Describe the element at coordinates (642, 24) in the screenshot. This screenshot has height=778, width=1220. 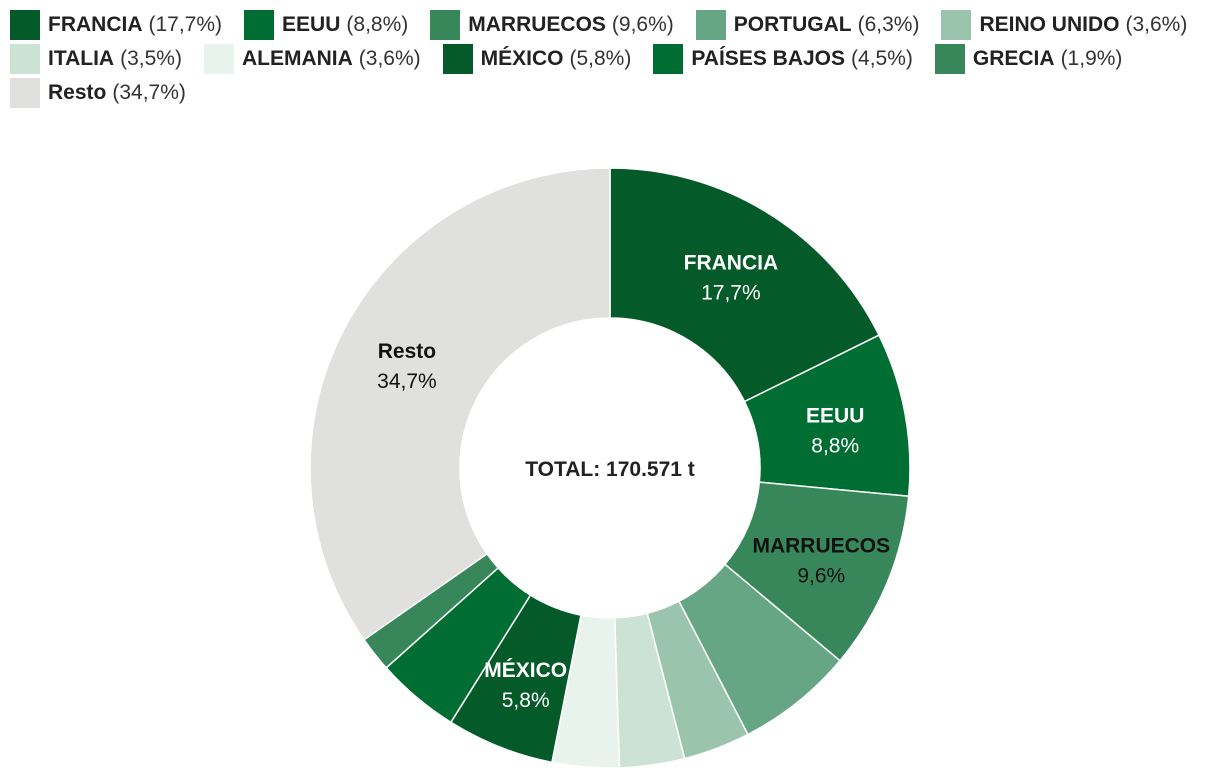
I see `legend-value: (9,6%)` at that location.